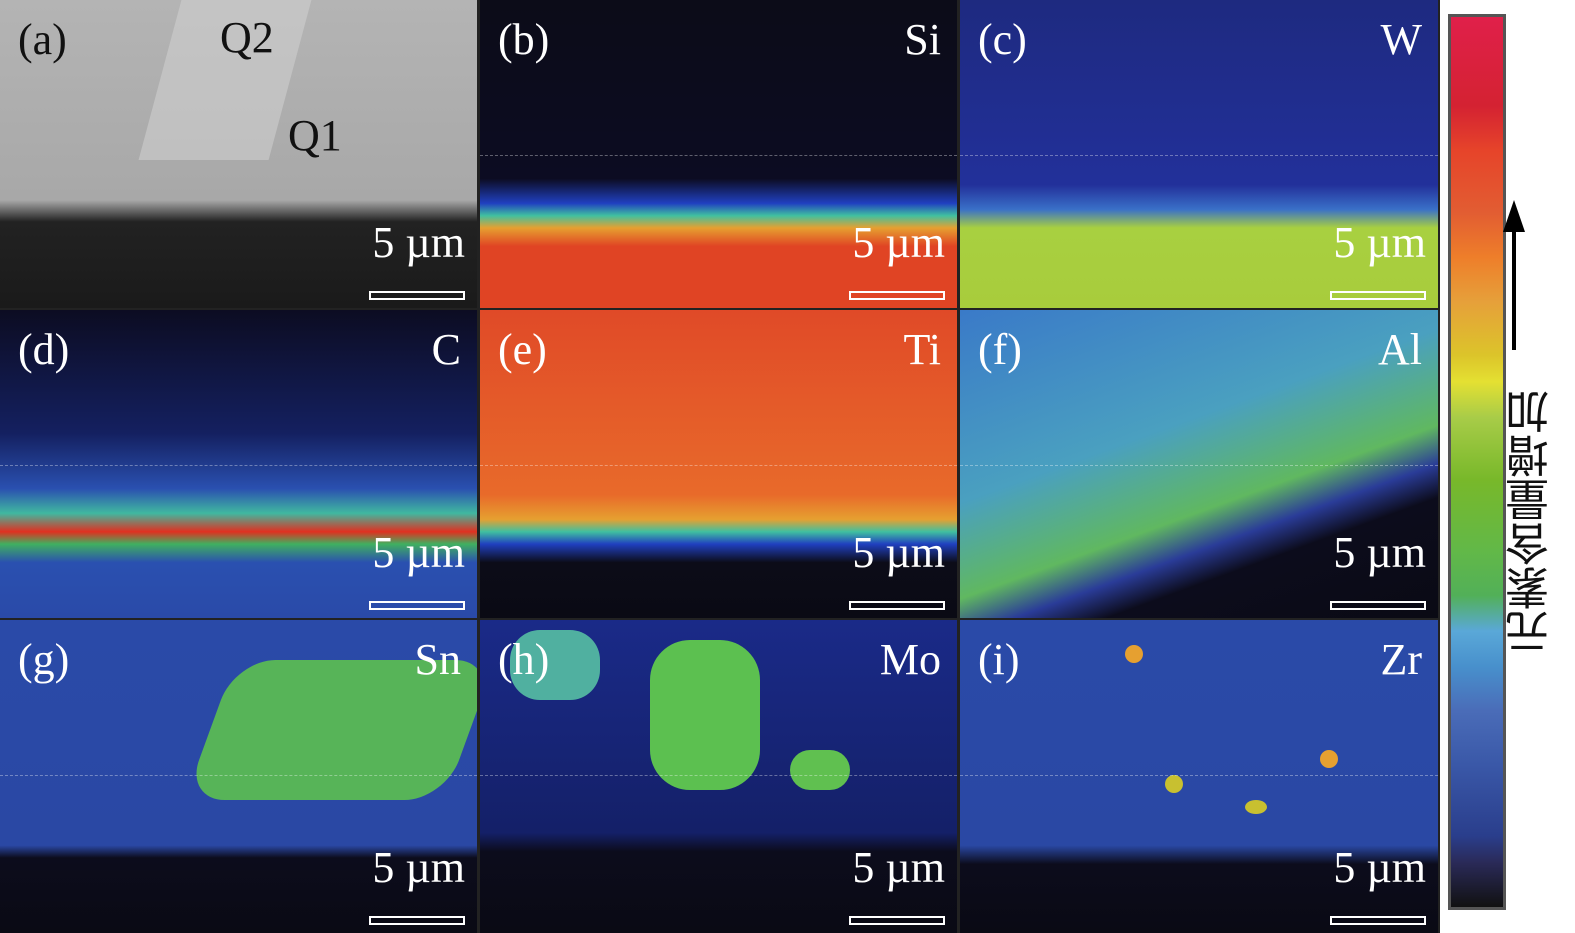 The image size is (1575, 933). Describe the element at coordinates (437, 659) in the screenshot. I see `element-label: Sn` at that location.